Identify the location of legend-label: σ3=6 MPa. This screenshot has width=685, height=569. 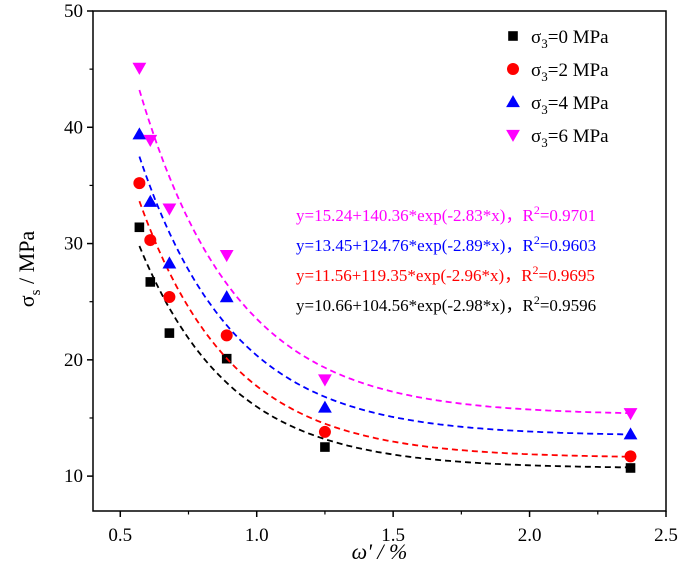
(570, 138).